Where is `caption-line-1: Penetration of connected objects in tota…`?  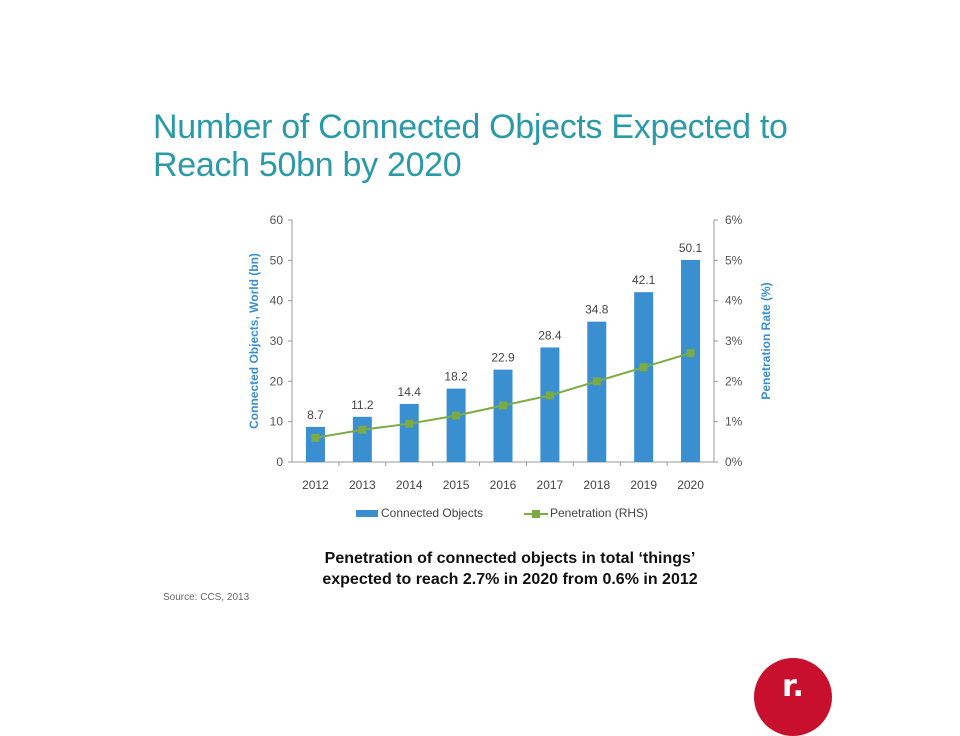 caption-line-1: Penetration of connected objects in tota… is located at coordinates (510, 558).